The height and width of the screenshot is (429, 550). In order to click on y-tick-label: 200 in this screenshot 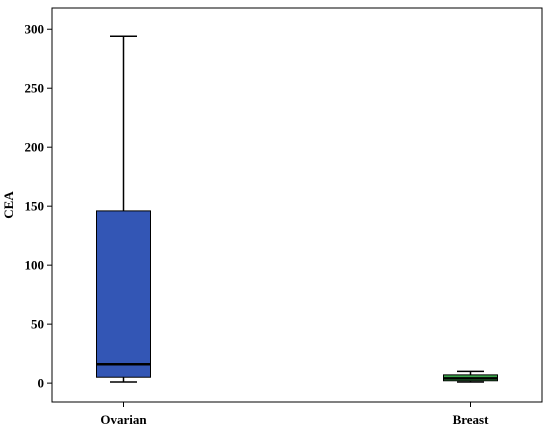, I will do `click(35, 147)`.